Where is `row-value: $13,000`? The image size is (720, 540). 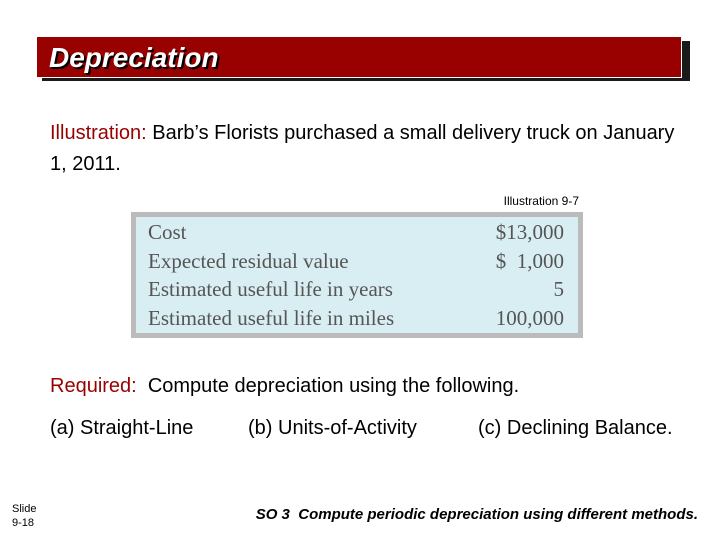
row-value: $13,000 is located at coordinates (529, 231).